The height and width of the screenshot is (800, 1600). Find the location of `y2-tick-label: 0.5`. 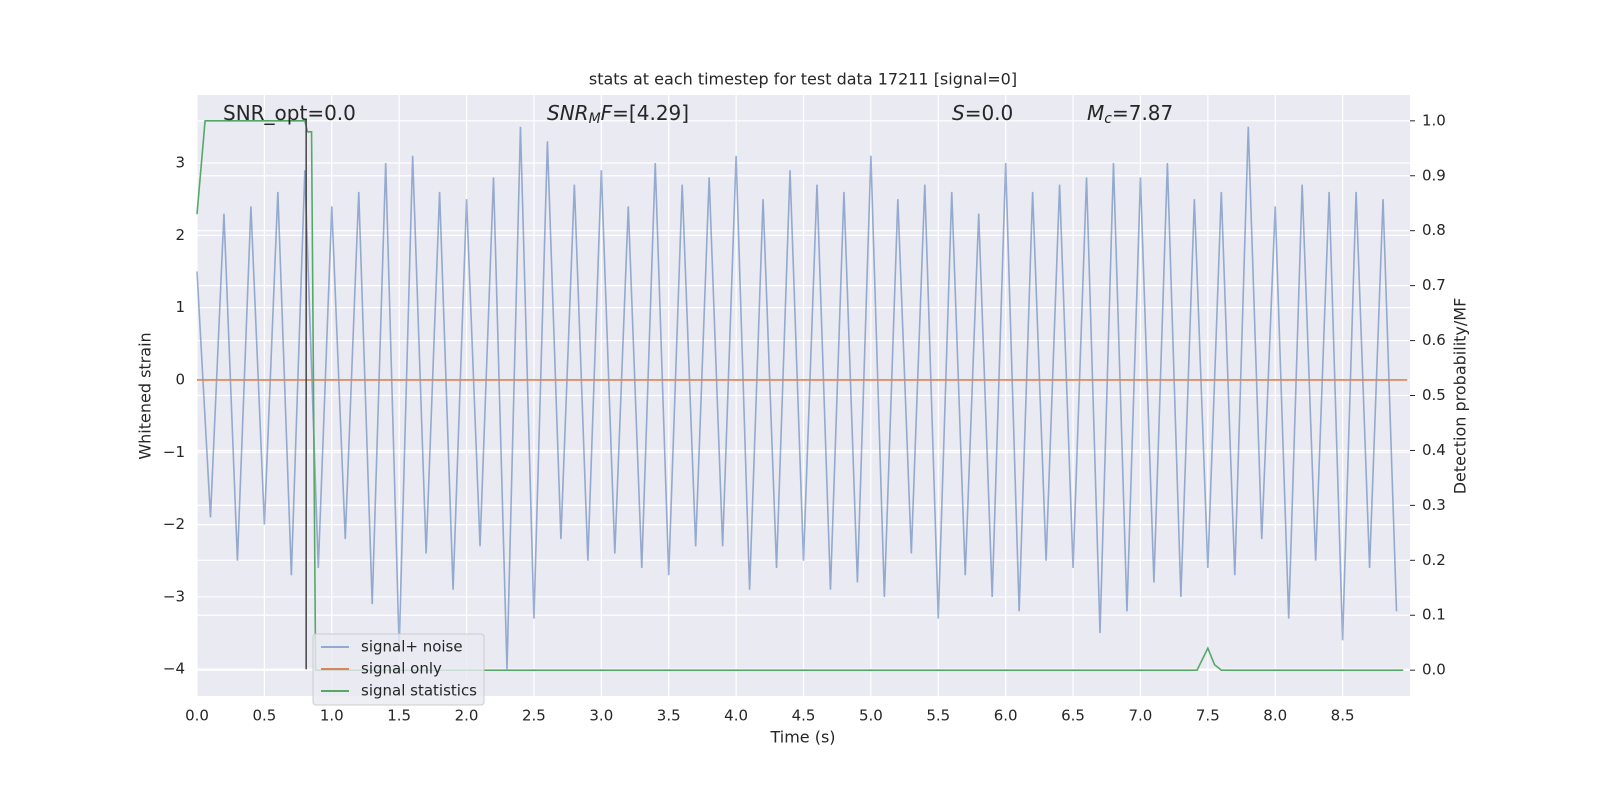

y2-tick-label: 0.5 is located at coordinates (1434, 395).